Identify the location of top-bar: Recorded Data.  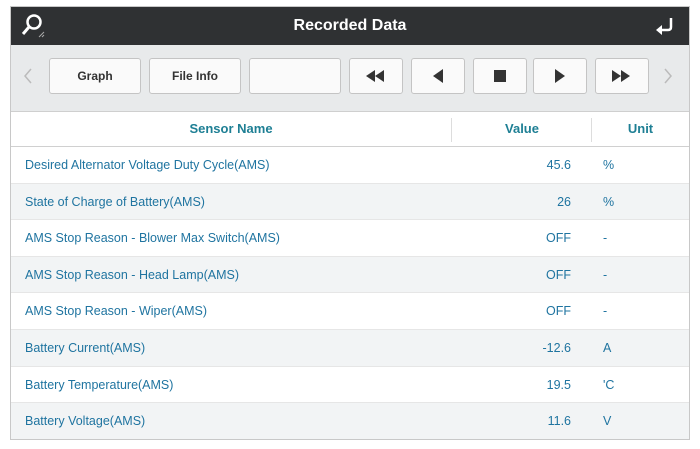
(350, 26).